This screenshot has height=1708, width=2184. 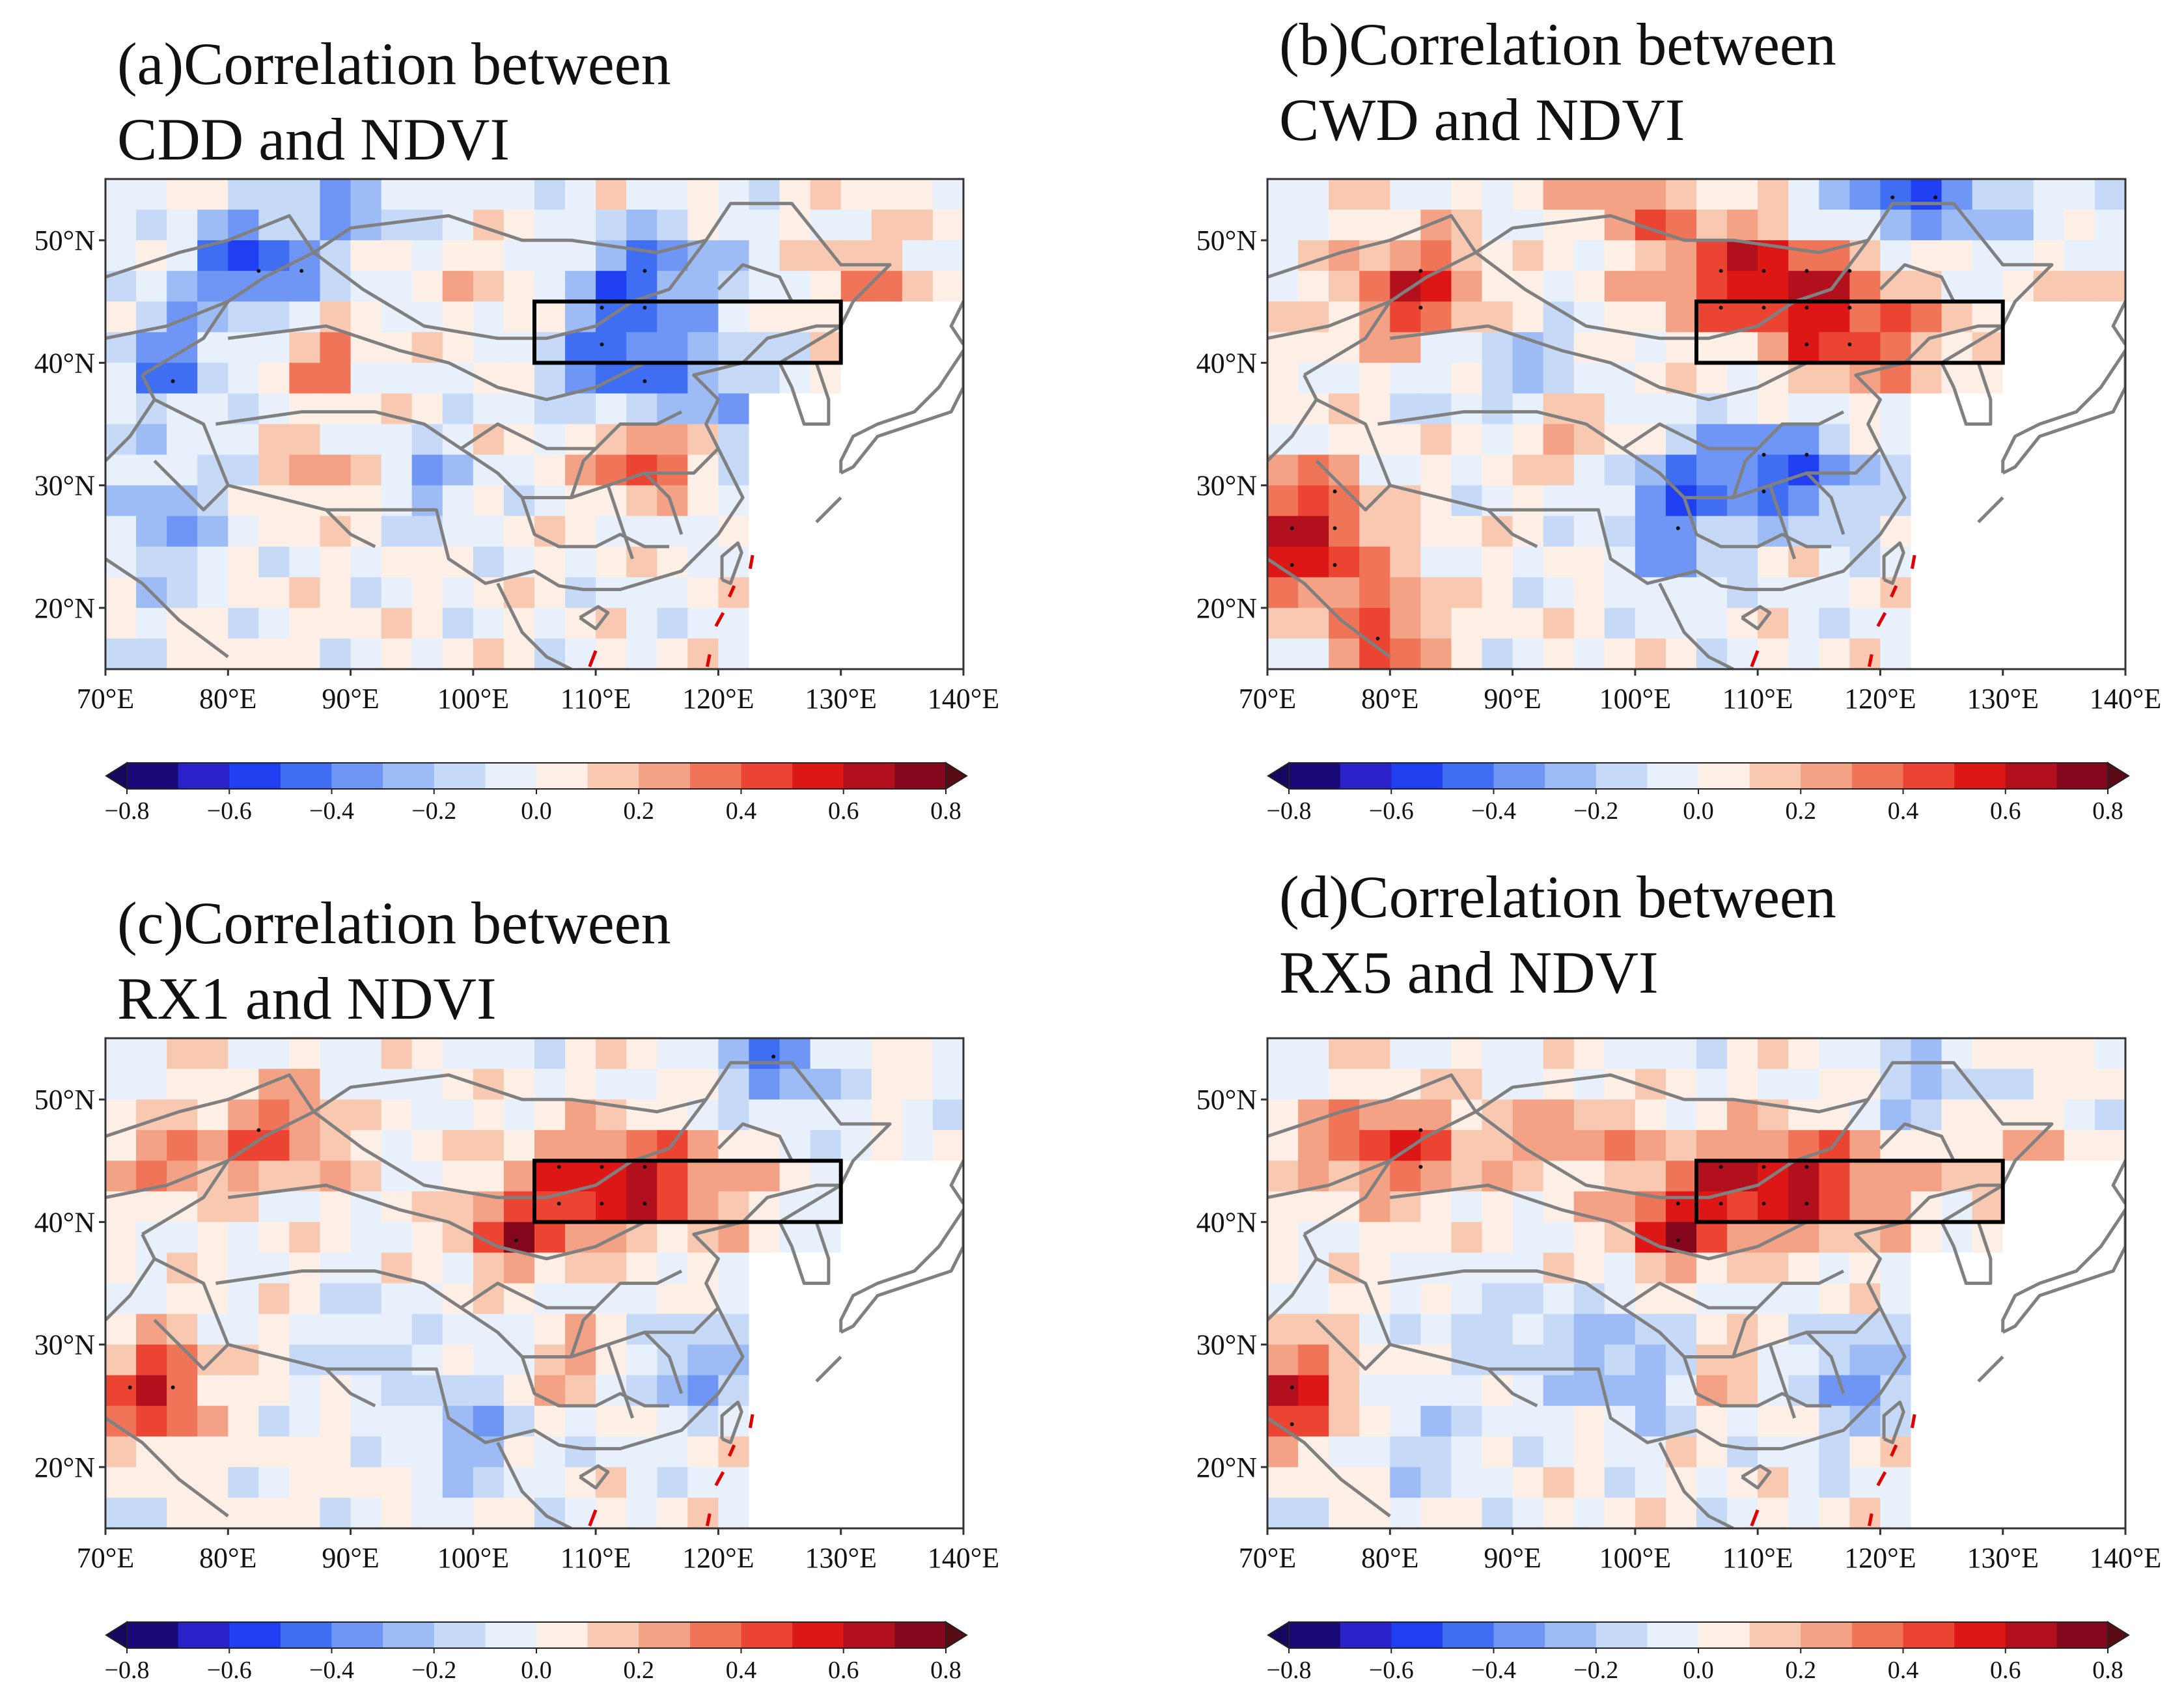 What do you see at coordinates (536, 1652) in the screenshot?
I see `colorbar: −0.8 −0.6 −0.4 −0.2 0.0 0.2 0.4 0.6 0.8` at bounding box center [536, 1652].